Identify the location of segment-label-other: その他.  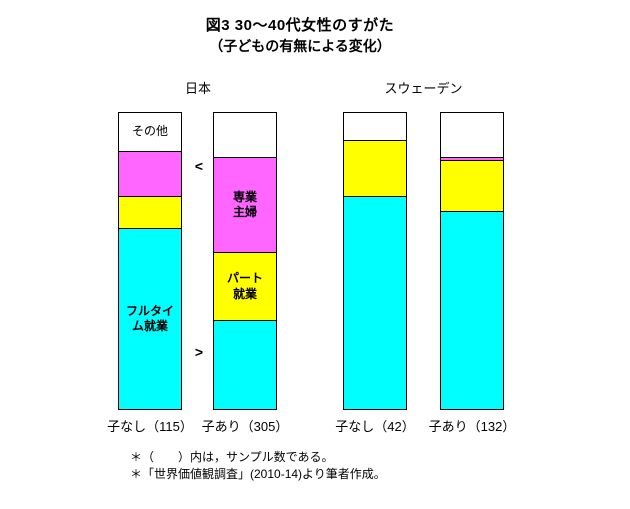
(149, 131).